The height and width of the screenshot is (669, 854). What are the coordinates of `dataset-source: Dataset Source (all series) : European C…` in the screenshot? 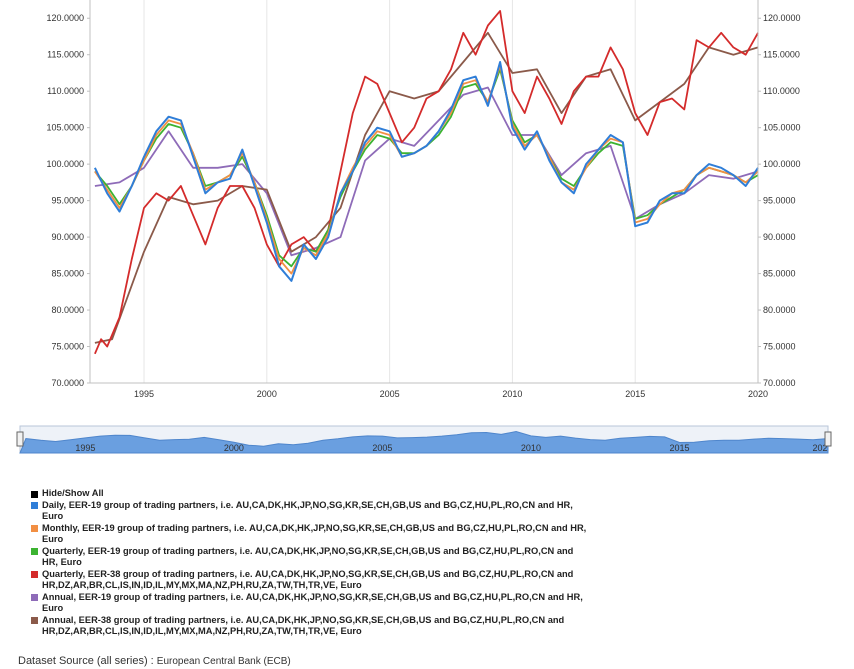 It's located at (154, 661).